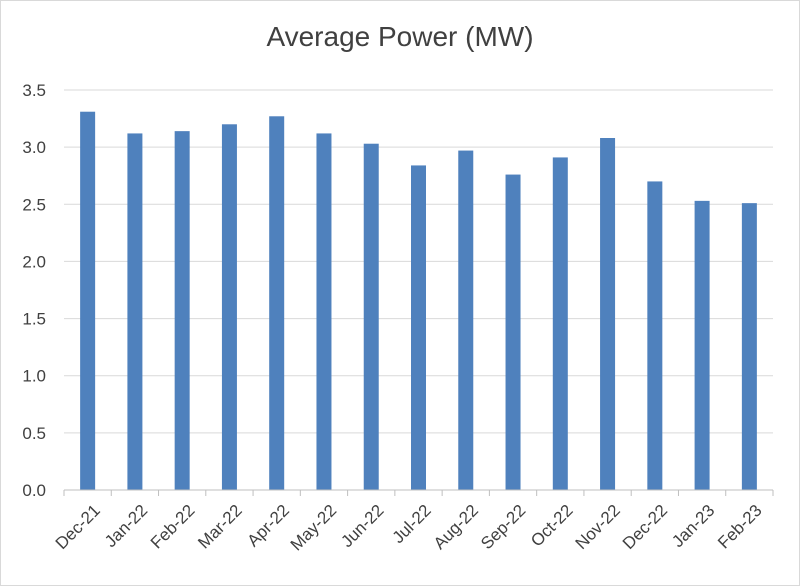 This screenshot has height=586, width=800. Describe the element at coordinates (268, 526) in the screenshot. I see `x-tick-label: Apr-22` at that location.